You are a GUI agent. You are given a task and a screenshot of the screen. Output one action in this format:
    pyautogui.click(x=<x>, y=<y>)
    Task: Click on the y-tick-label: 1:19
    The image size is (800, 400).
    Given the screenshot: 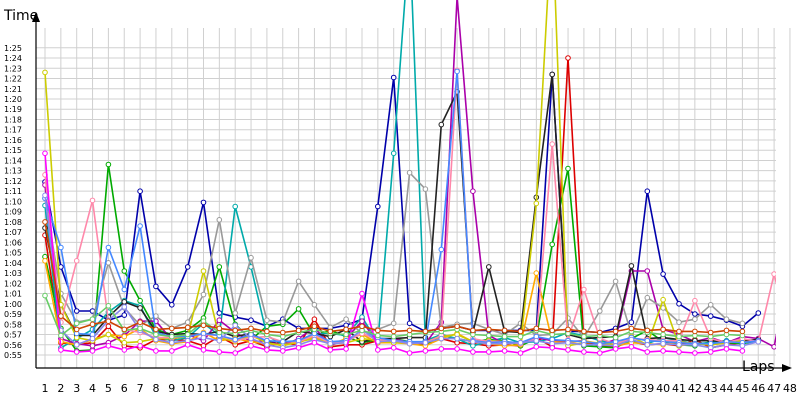 What is the action you would take?
    pyautogui.click(x=13, y=109)
    